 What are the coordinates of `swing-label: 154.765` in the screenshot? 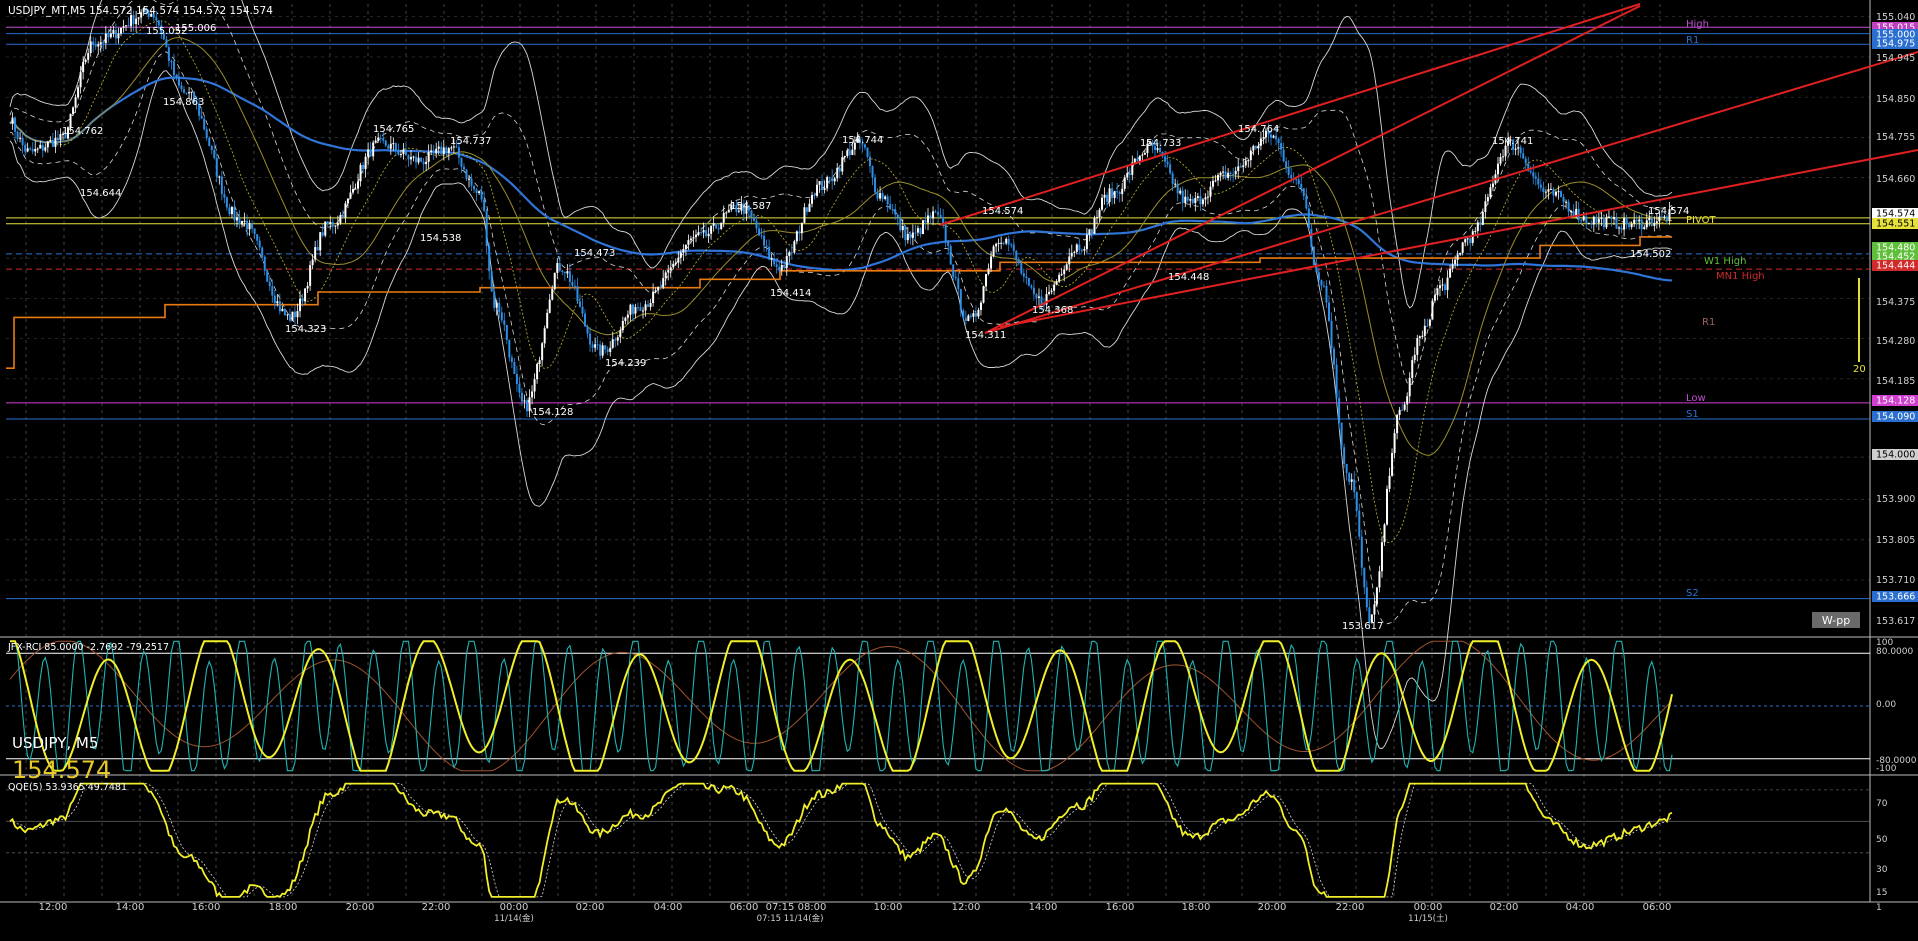 It's located at (393, 129).